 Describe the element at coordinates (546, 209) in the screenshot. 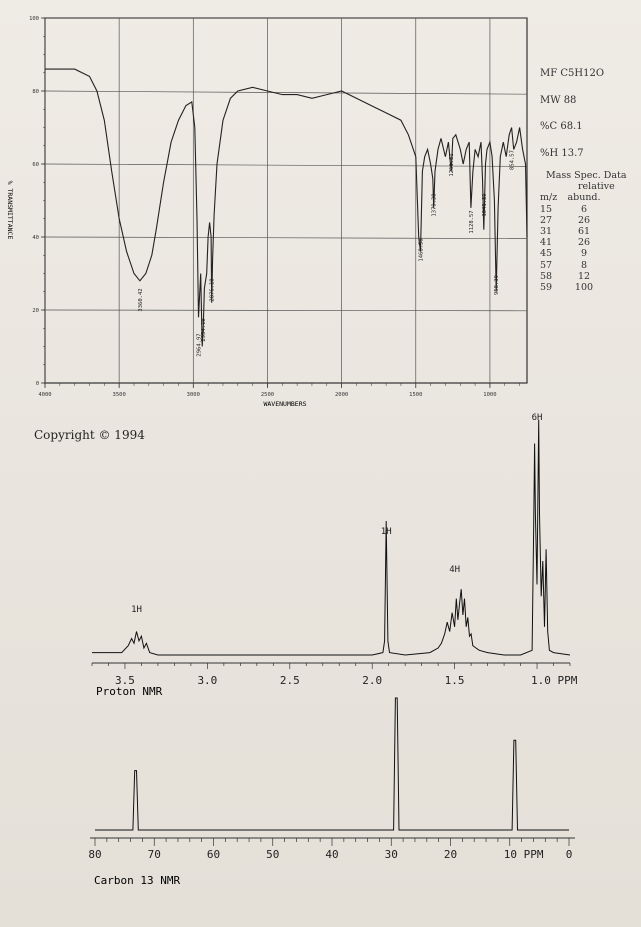

I see `ms-mz: 15` at that location.